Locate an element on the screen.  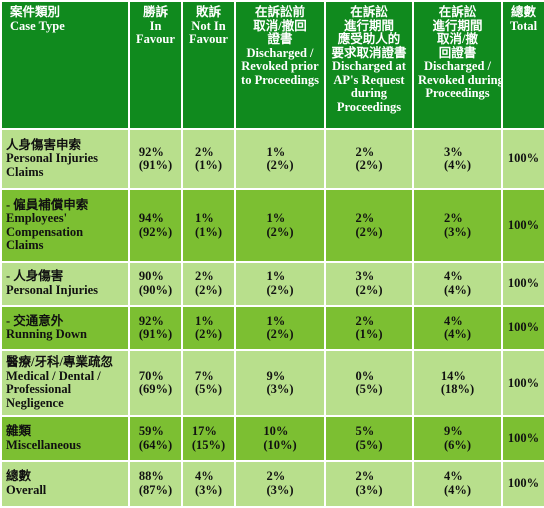
text-line: Revoked prior is located at coordinates (280, 66).